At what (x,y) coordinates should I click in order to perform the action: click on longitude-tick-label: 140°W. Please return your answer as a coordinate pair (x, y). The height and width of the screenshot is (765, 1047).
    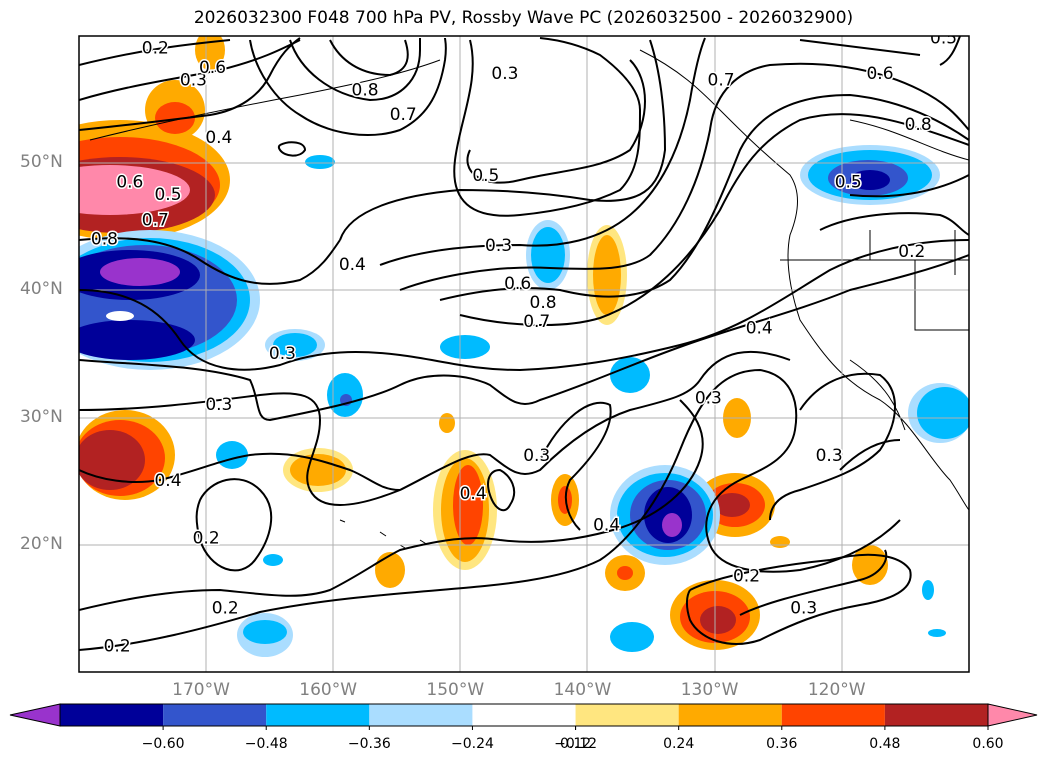
    Looking at the image, I should click on (582, 690).